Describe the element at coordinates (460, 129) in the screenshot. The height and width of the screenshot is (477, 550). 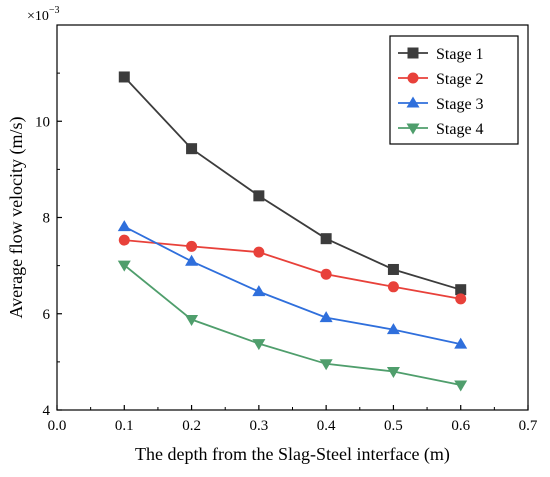
I see `legend-label: Stage 4` at that location.